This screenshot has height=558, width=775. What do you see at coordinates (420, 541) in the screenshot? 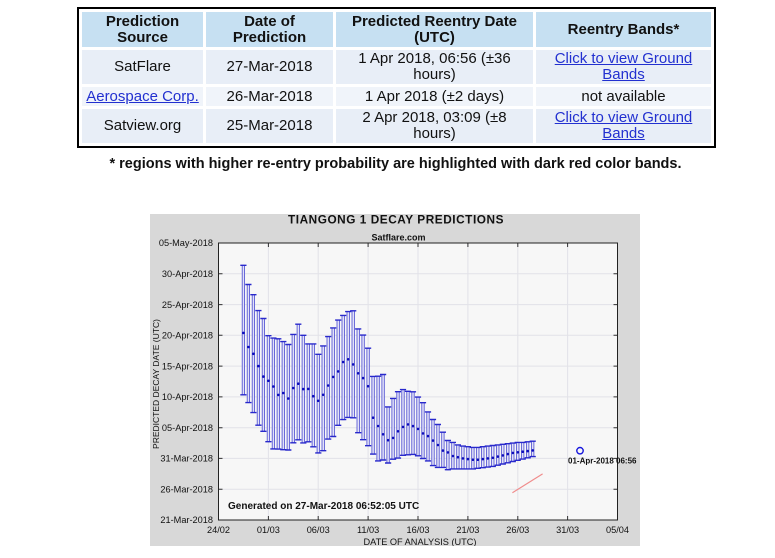
I see `svg-text: DATE OF ANALYSIS (UTC)` at bounding box center [420, 541].